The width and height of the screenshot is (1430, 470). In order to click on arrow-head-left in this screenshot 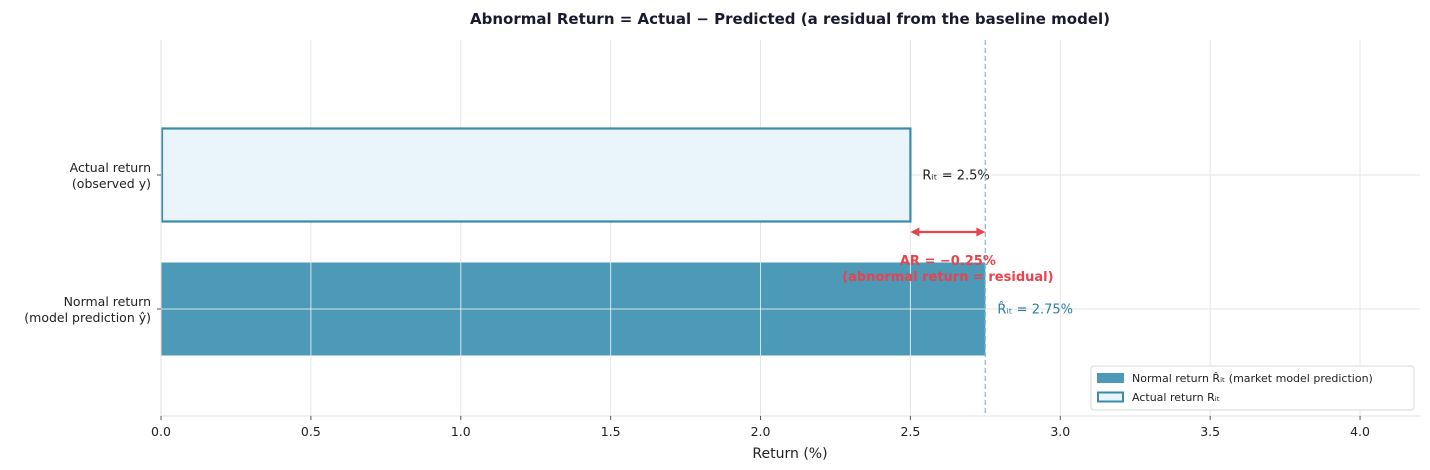, I will do `click(915, 232)`.